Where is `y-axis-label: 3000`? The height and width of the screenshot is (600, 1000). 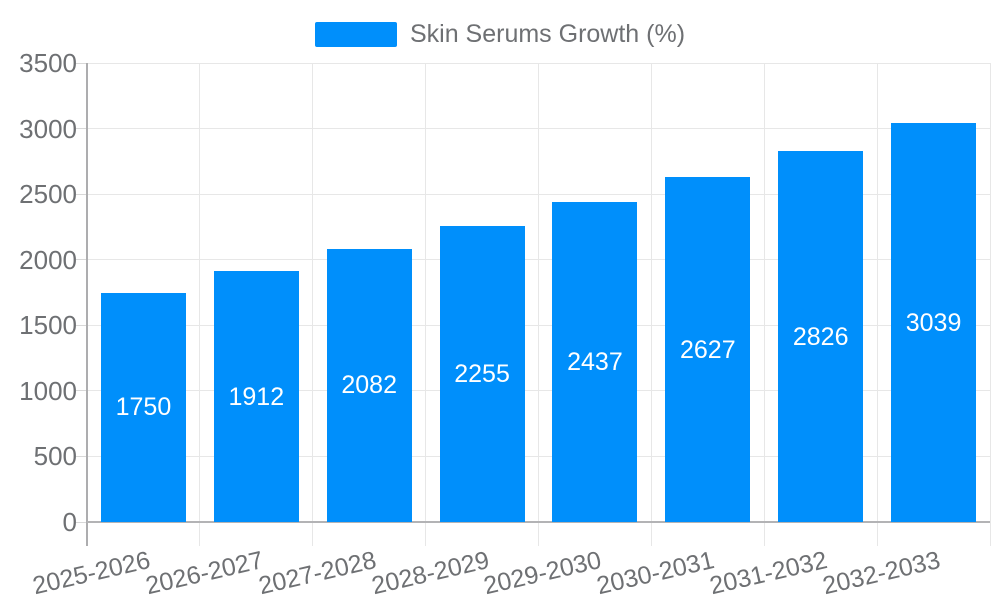 y-axis-label: 3000 is located at coordinates (48, 128).